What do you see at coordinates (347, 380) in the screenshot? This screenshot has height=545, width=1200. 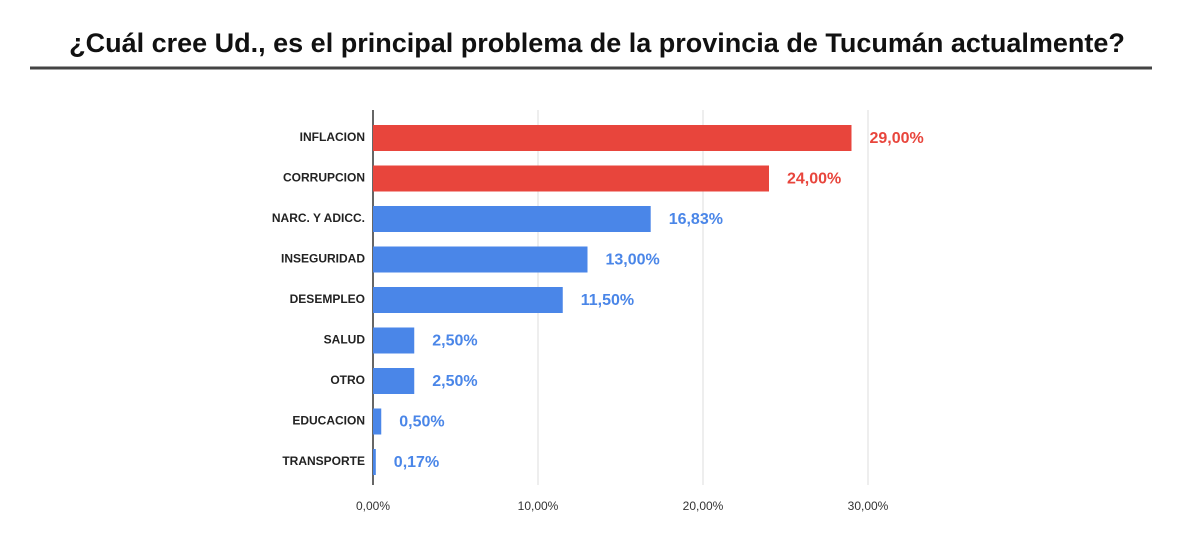 I see `y-tick-label: OTRO` at bounding box center [347, 380].